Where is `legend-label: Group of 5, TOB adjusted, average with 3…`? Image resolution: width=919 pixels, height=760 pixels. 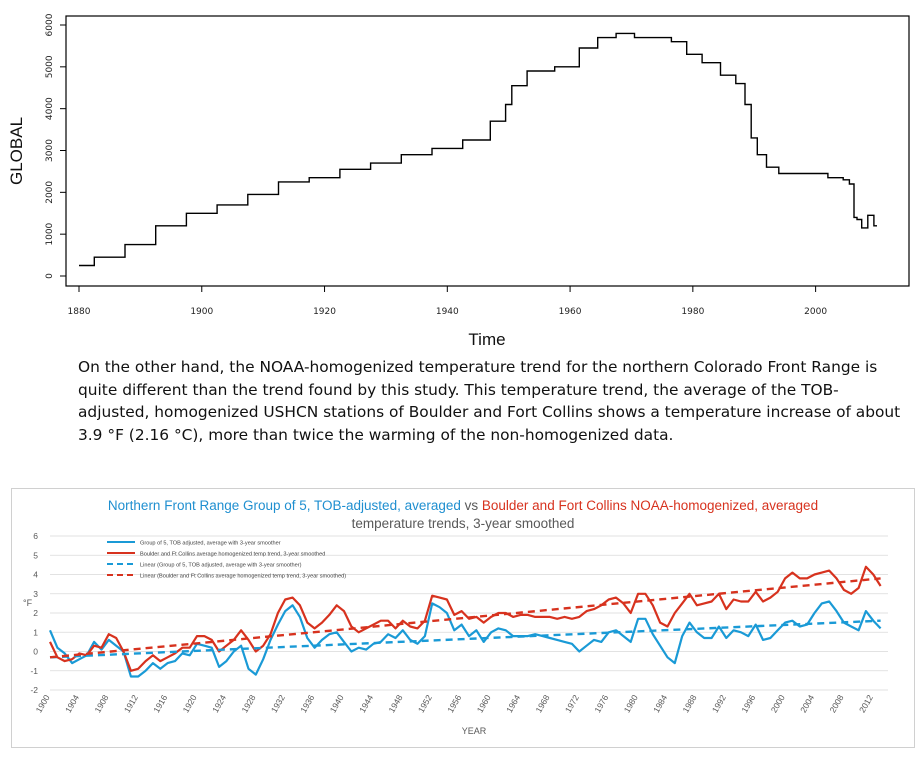
legend-label: Group of 5, TOB adjusted, average with 3… is located at coordinates (210, 544).